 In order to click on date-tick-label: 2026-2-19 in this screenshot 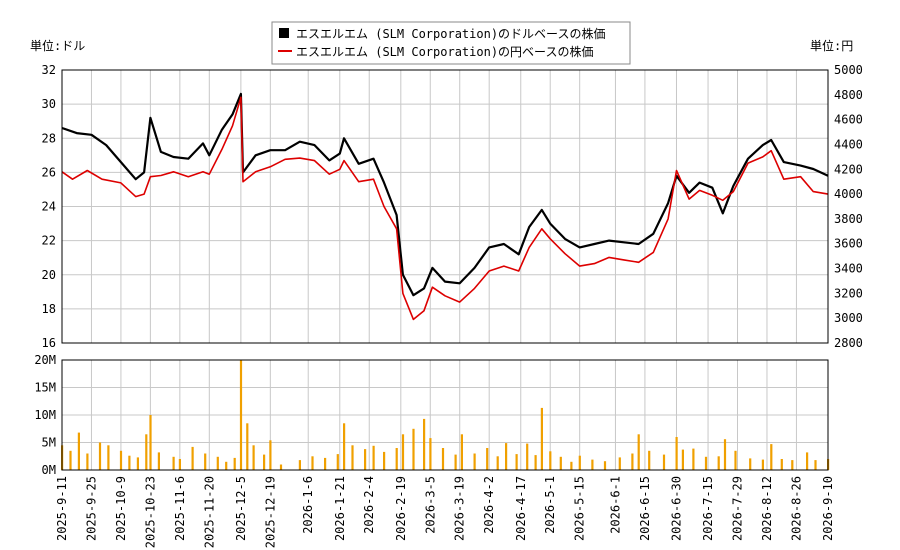, I will do `click(401, 508)`.